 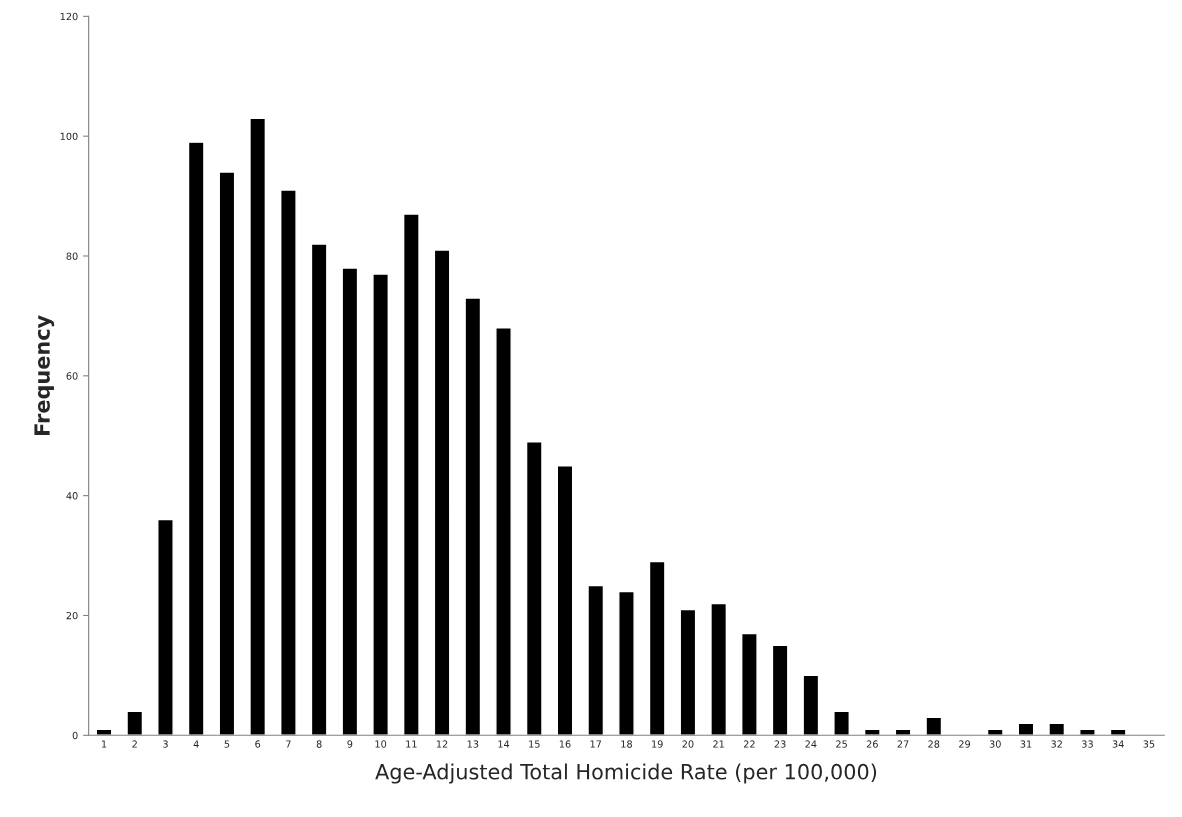 I want to click on x-tick-label: 8, so click(x=319, y=744).